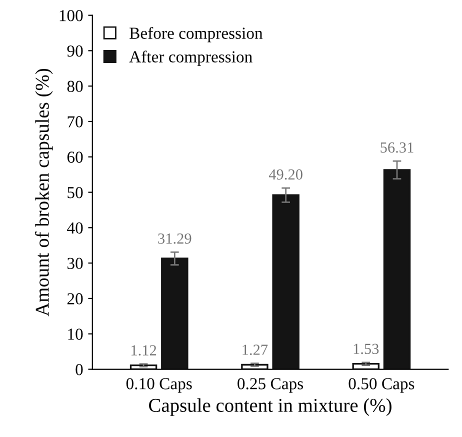 This screenshot has width=462, height=437. Describe the element at coordinates (75, 51) in the screenshot. I see `y-tick-label: 90` at that location.